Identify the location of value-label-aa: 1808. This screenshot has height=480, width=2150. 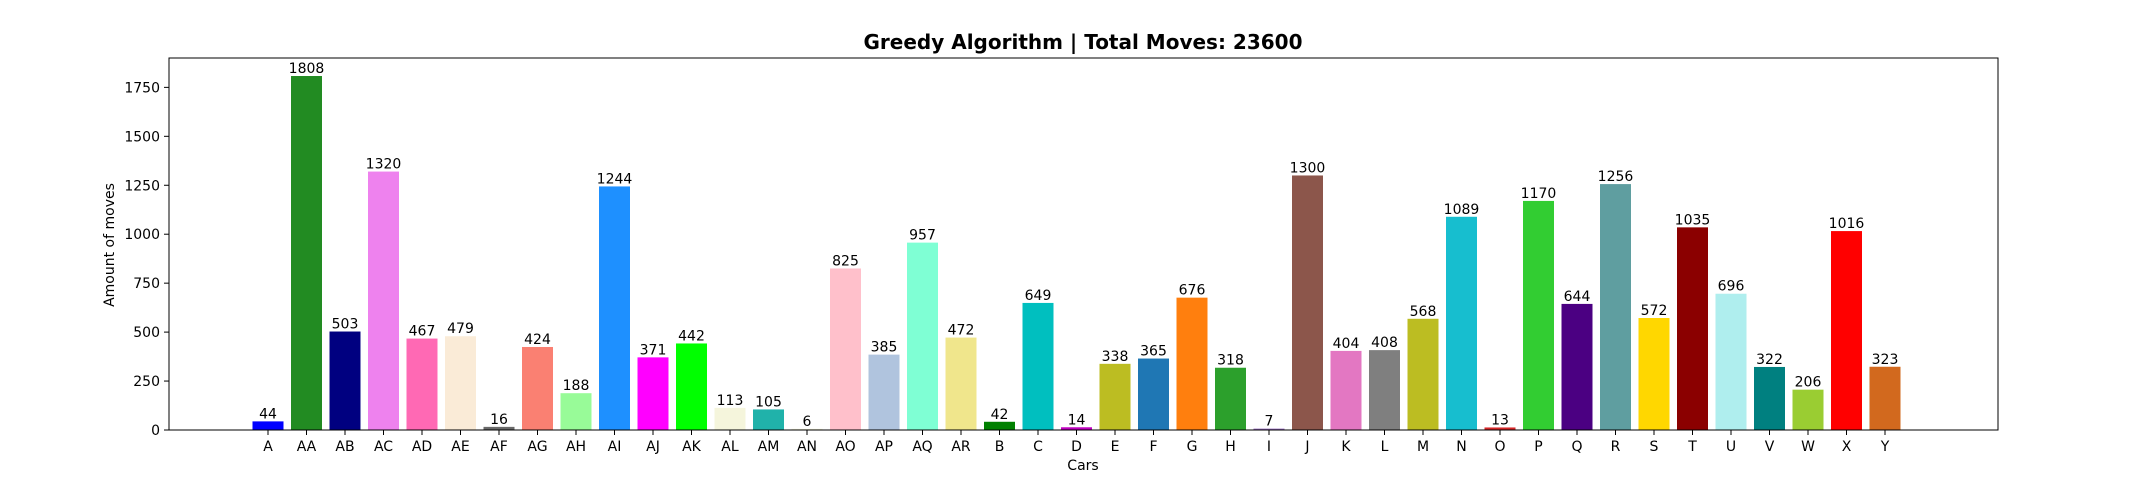
(307, 69).